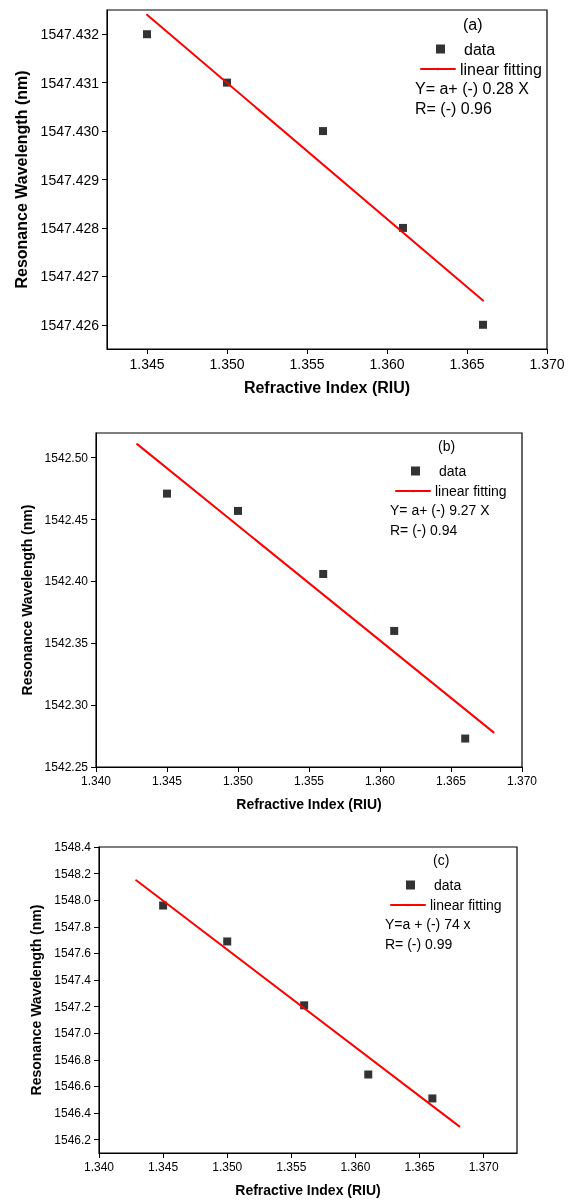  What do you see at coordinates (73, 1113) in the screenshot?
I see `y-tick-label: 1546.4` at bounding box center [73, 1113].